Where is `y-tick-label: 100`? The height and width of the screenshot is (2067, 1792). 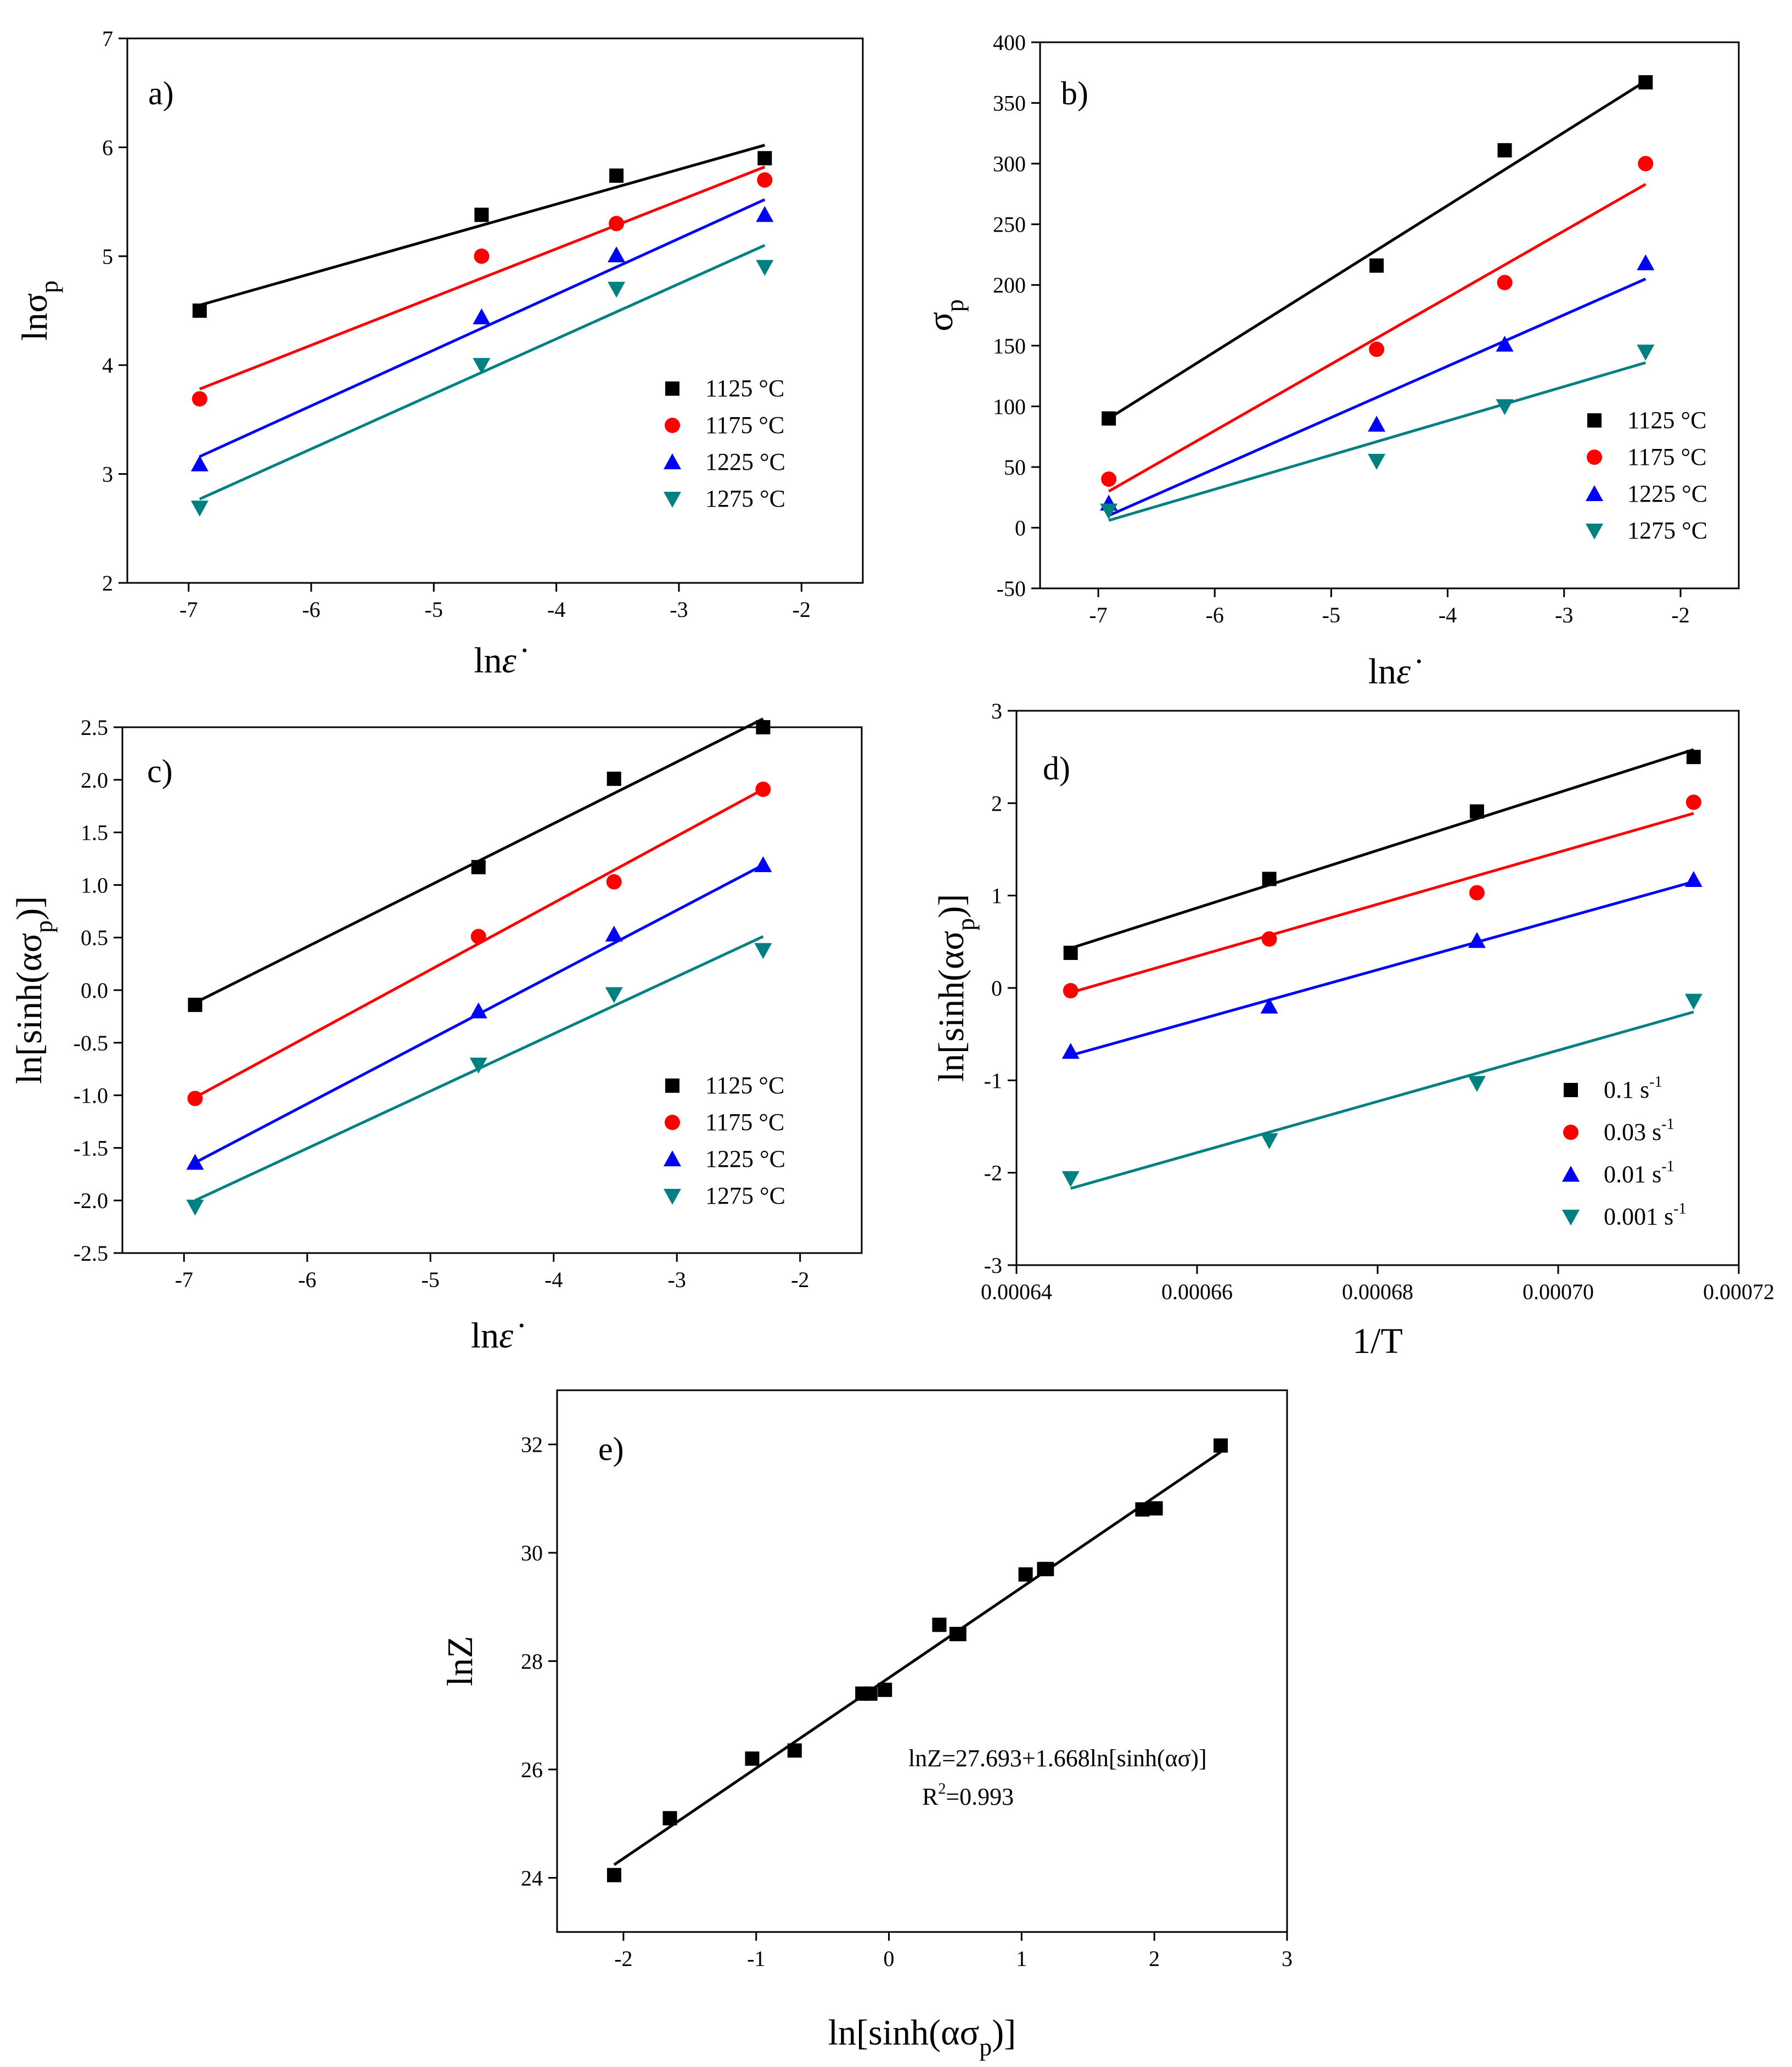 y-tick-label: 100 is located at coordinates (1010, 406).